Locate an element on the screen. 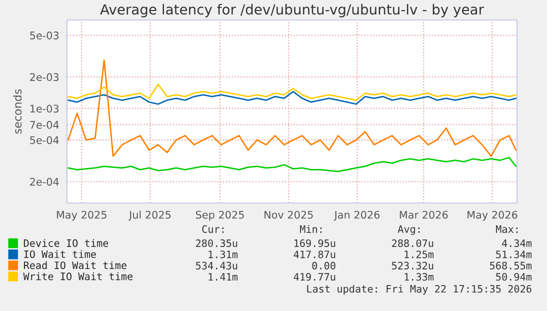 This screenshot has height=311, width=547. y-tick-label: 2e-03 is located at coordinates (44, 77).